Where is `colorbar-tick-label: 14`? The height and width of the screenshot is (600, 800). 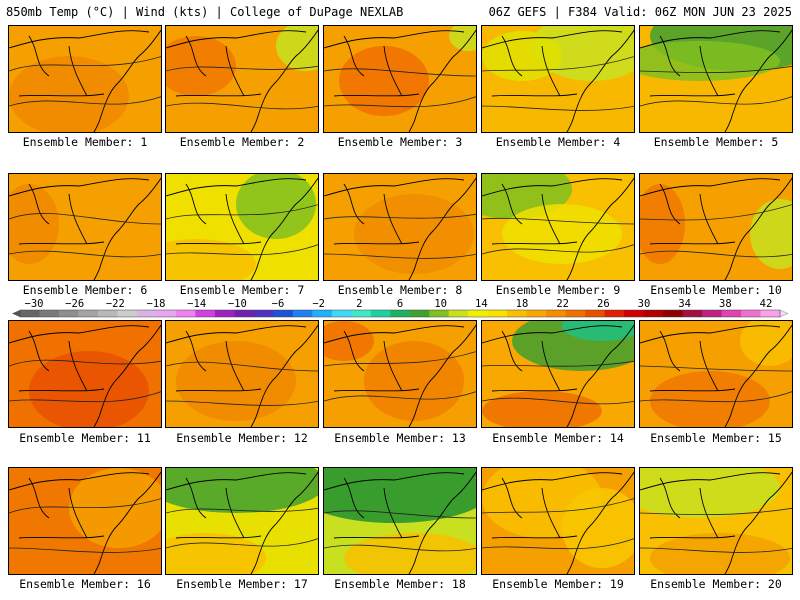 colorbar-tick-label: 14 is located at coordinates (481, 304).